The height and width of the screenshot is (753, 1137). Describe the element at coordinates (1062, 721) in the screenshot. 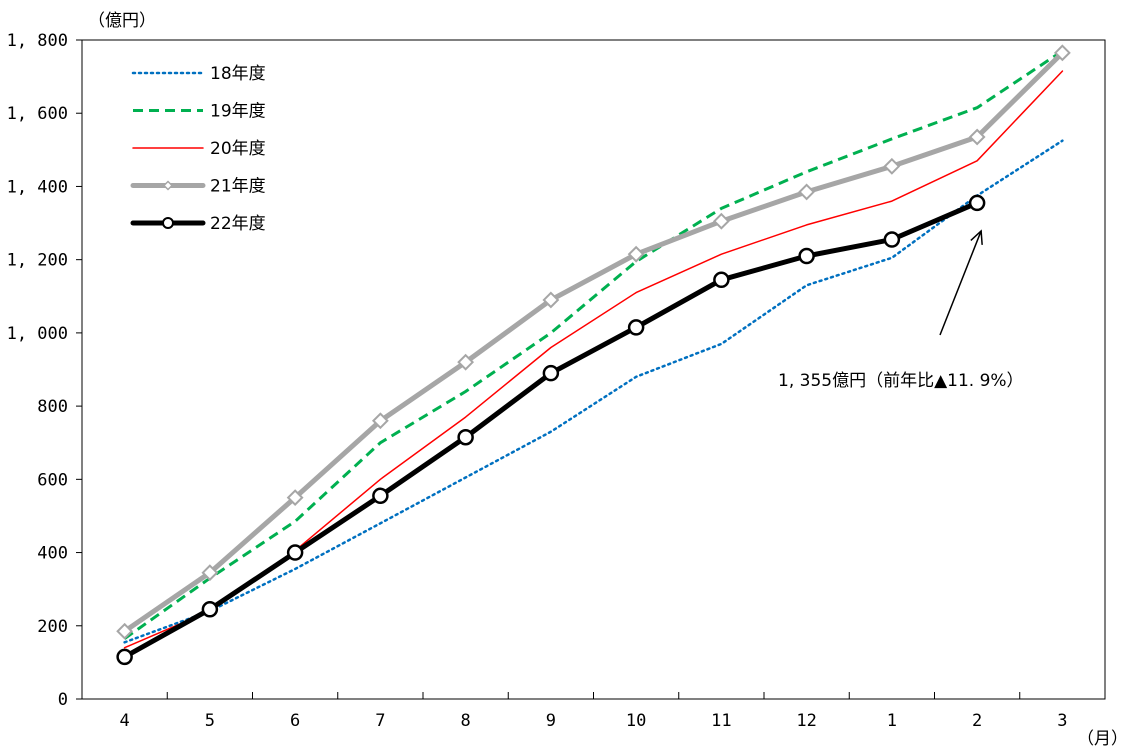

I see `x-tick-label: 3` at that location.